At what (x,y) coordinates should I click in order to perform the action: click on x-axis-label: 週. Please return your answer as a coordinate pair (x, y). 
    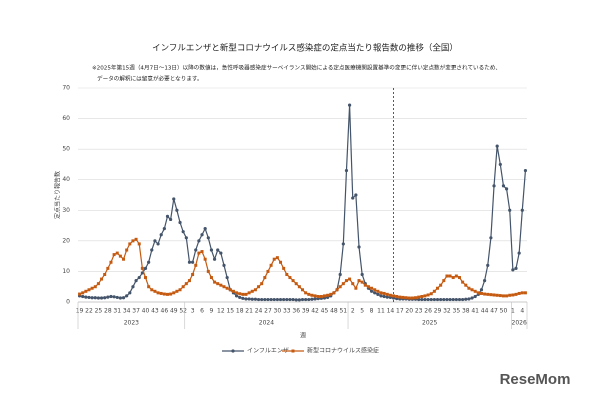
    Looking at the image, I should click on (303, 336).